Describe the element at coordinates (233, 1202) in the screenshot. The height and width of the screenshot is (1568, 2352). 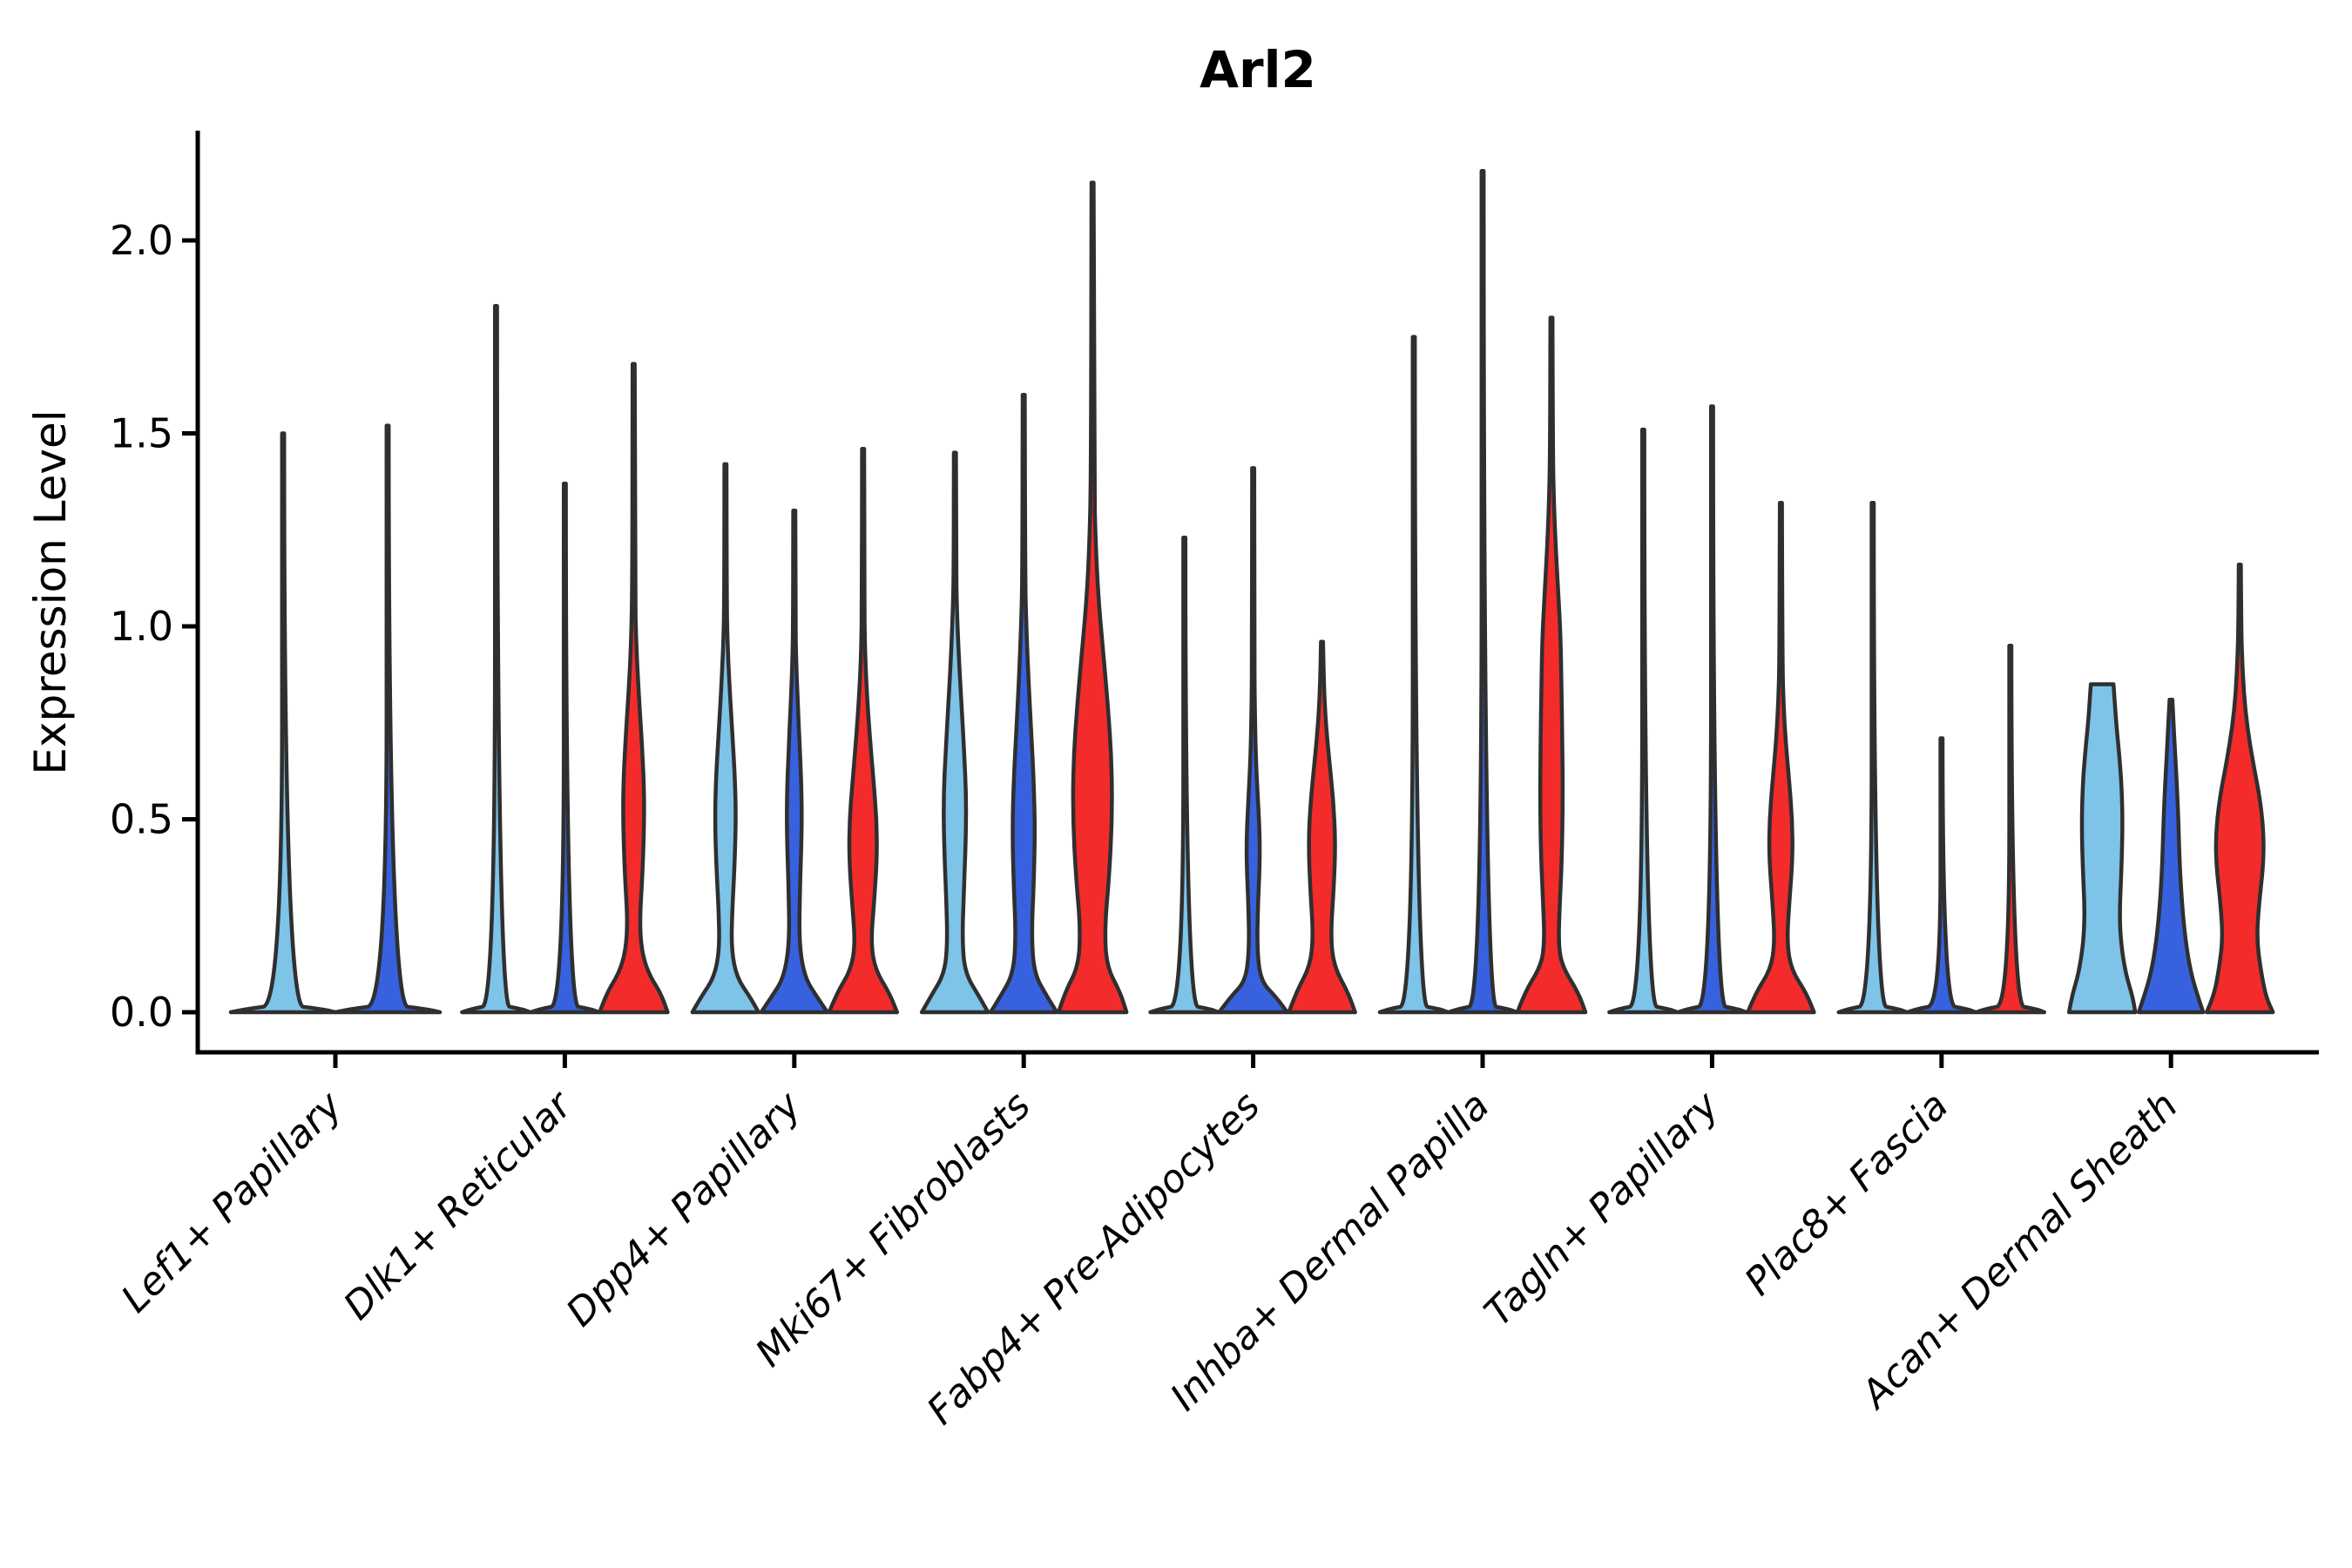
I see `x-tick-label-1: Lef1+ Papillary` at that location.